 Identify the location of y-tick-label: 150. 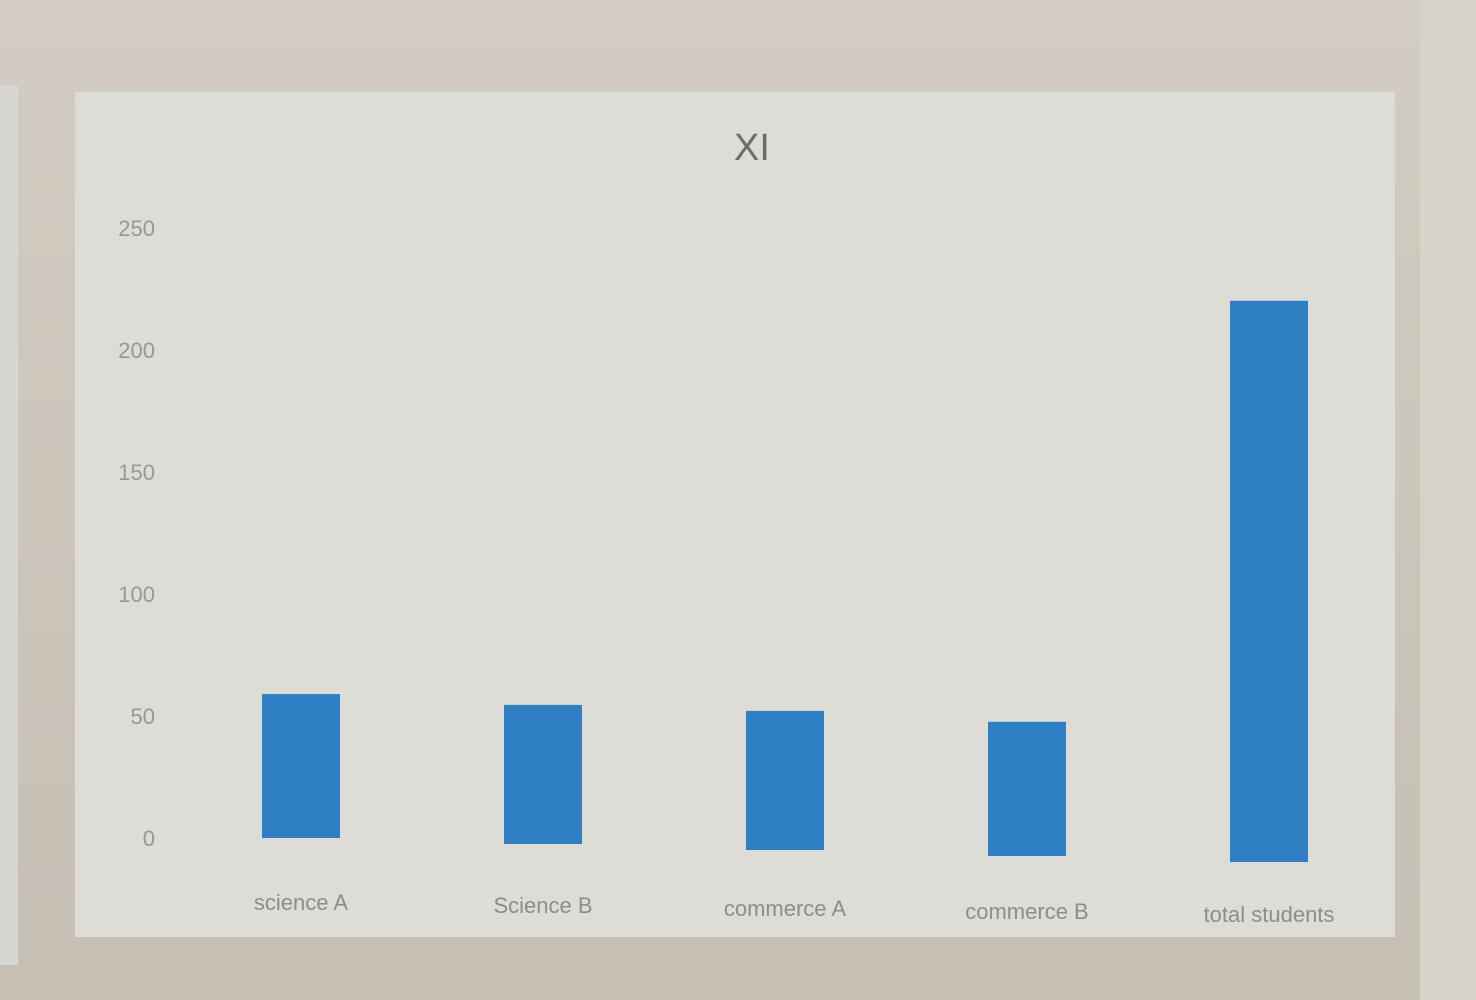
(136, 472).